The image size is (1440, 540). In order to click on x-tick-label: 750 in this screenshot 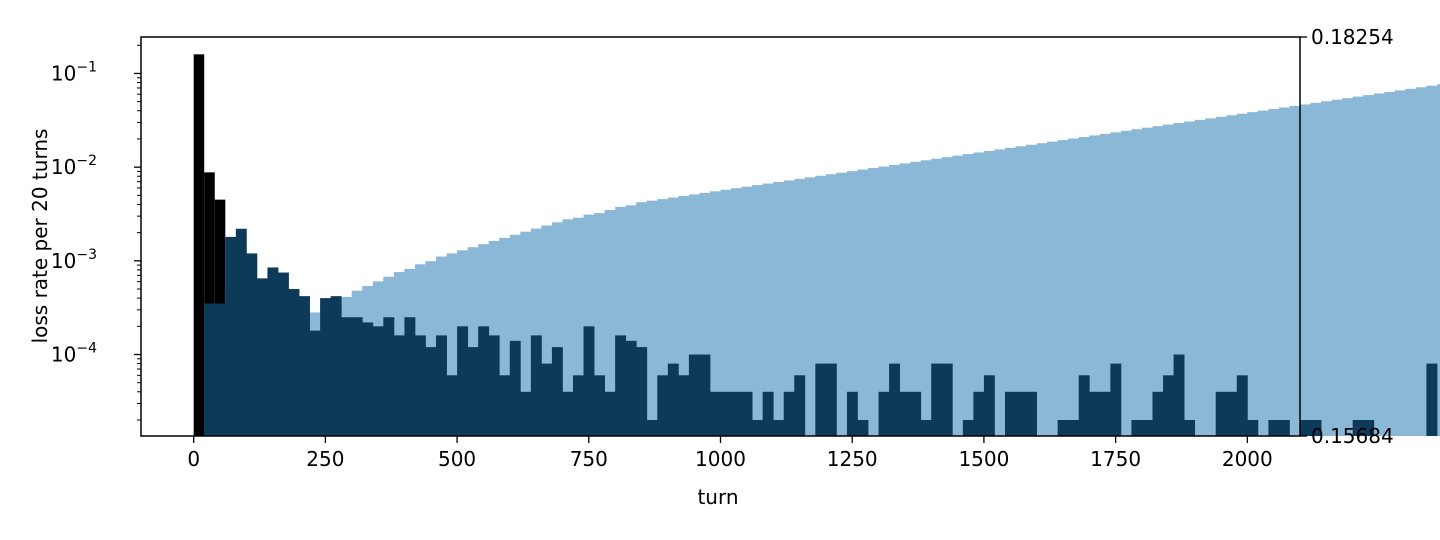, I will do `click(589, 459)`.